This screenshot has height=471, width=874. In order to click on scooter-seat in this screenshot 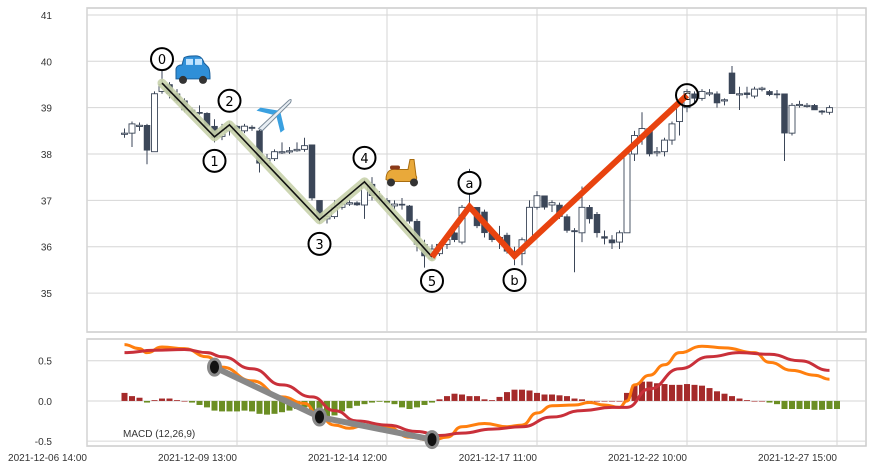, I will do `click(395, 167)`.